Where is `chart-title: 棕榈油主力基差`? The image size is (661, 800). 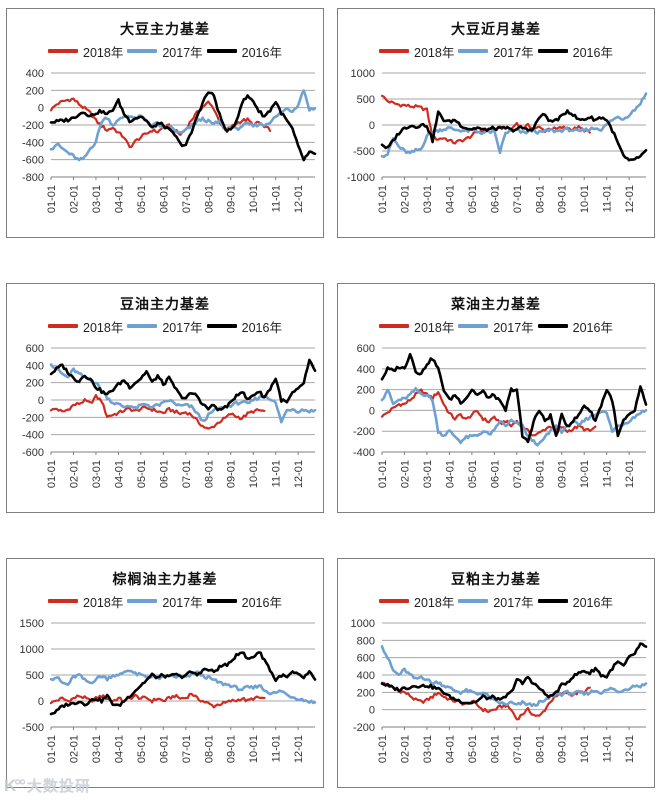 chart-title: 棕榈油主力基差 is located at coordinates (165, 579).